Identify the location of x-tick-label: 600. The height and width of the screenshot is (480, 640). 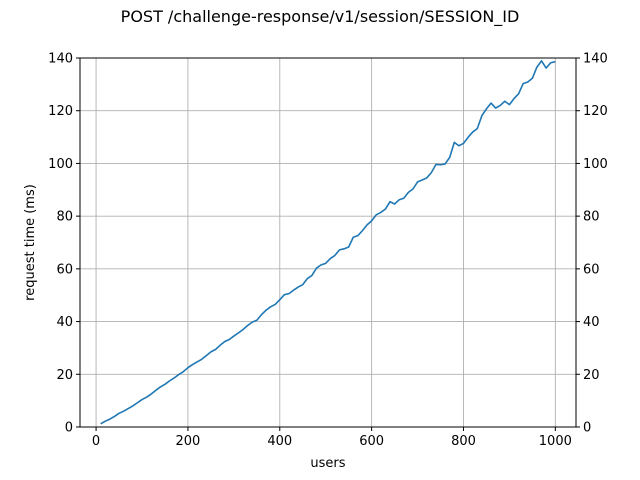
(371, 441).